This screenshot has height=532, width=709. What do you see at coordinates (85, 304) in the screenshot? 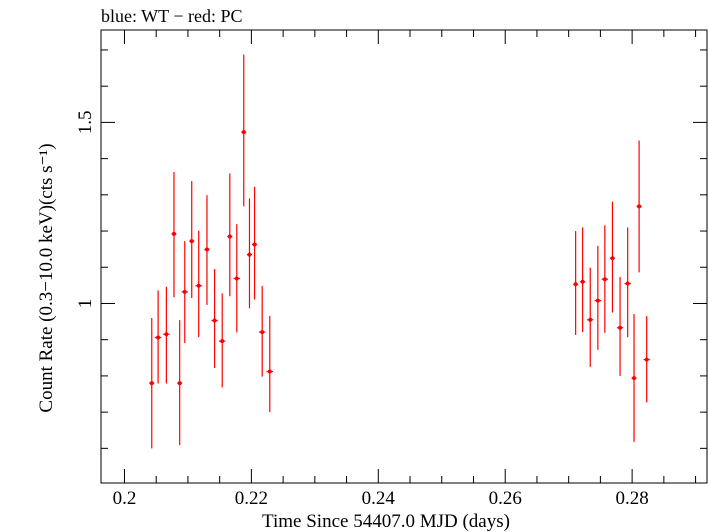
I see `y-tick-label: 1` at bounding box center [85, 304].